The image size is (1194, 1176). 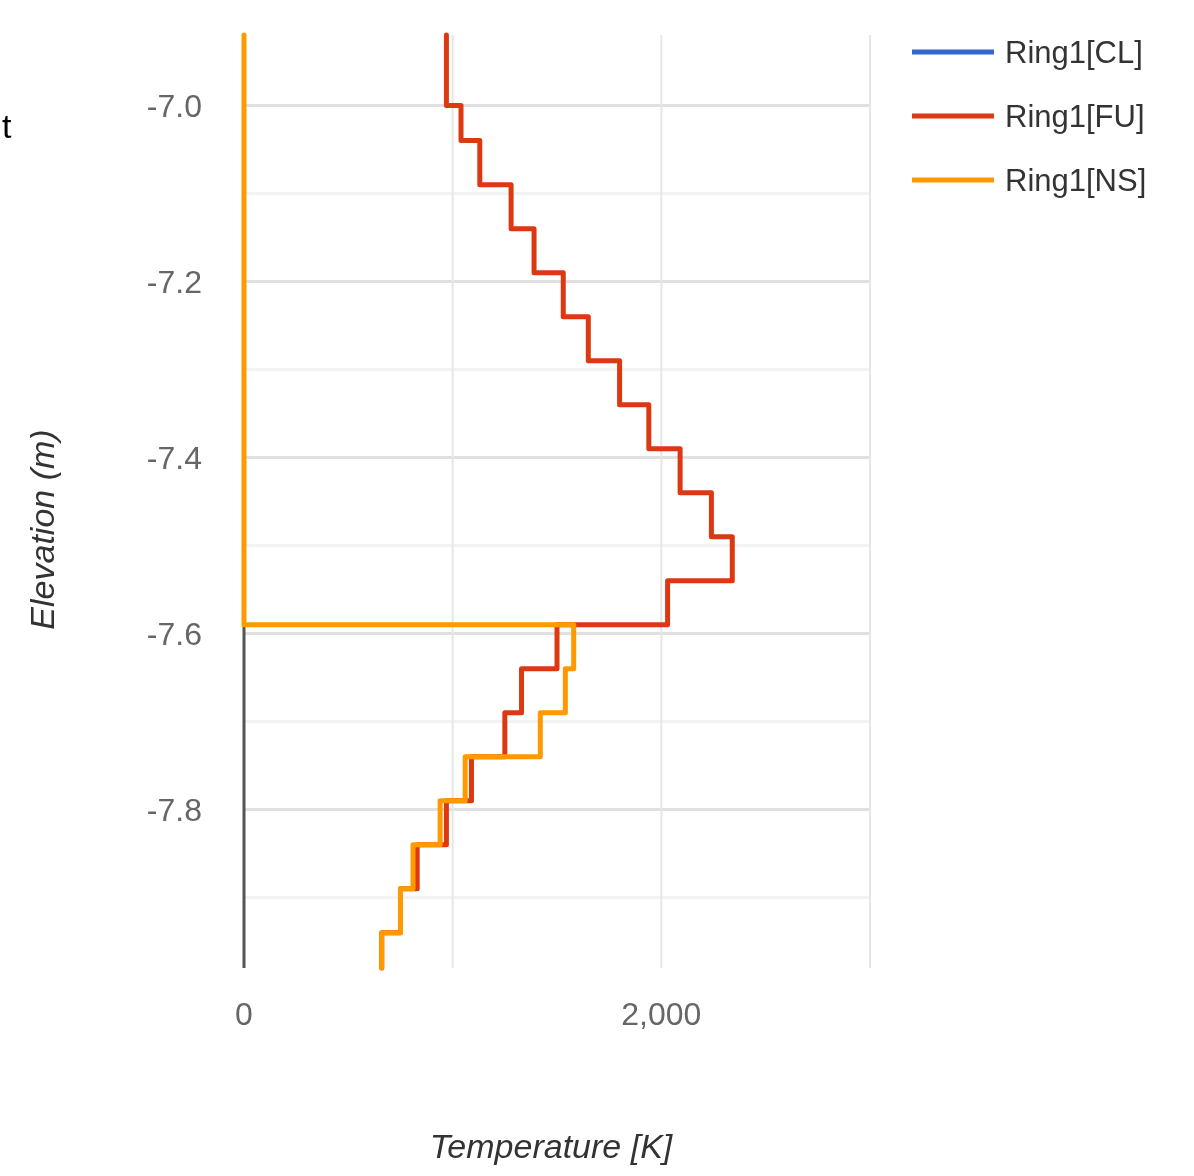 What do you see at coordinates (244, 1014) in the screenshot?
I see `x-tick-label: 0` at bounding box center [244, 1014].